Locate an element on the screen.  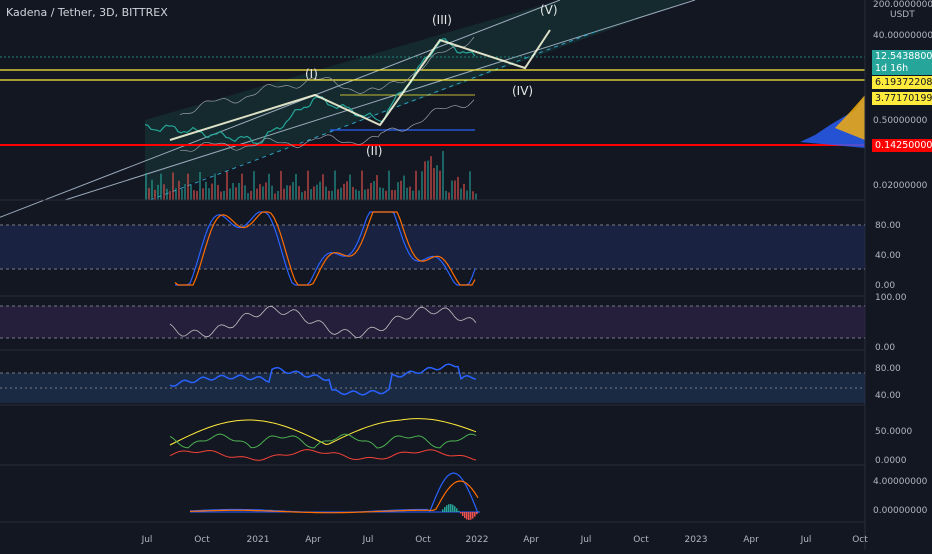
price-axis-label: 1d 16h is located at coordinates (902, 68).